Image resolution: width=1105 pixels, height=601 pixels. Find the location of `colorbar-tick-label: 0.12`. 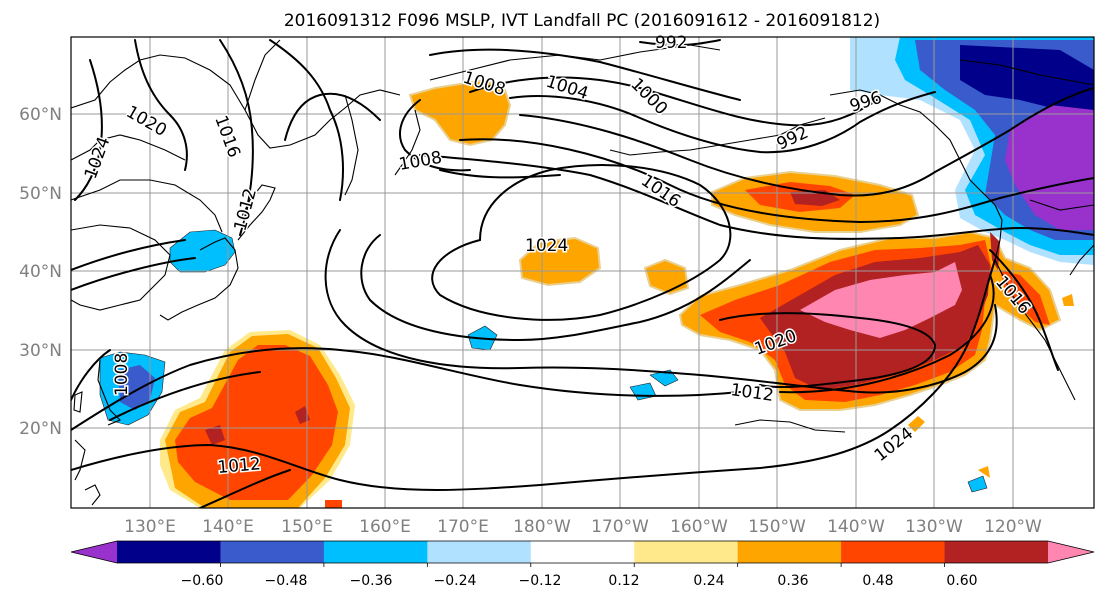

colorbar-tick-label: 0.12 is located at coordinates (623, 581).